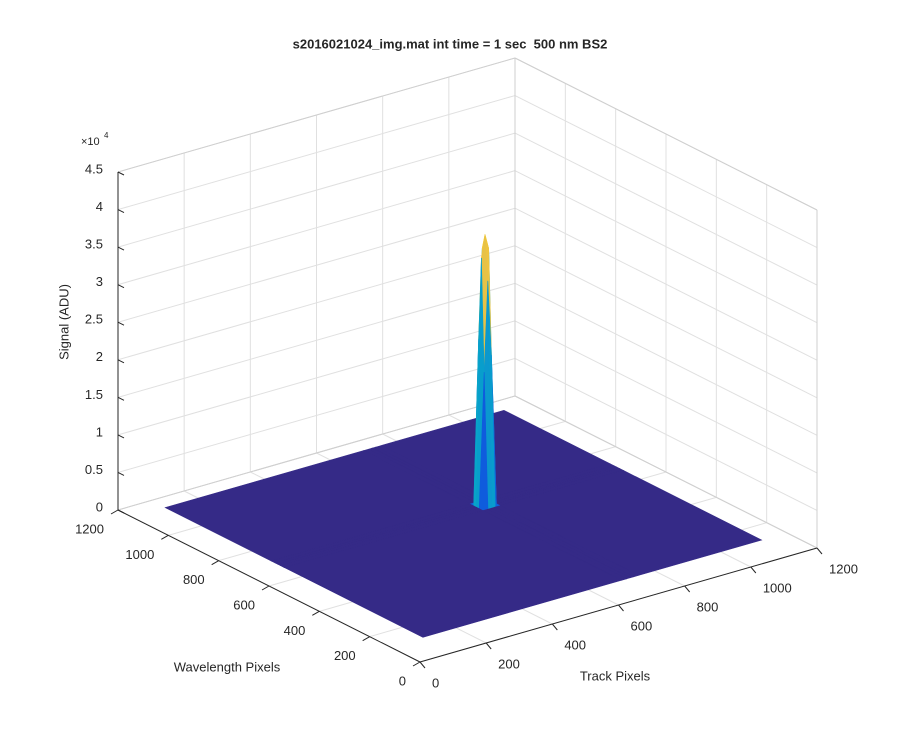 The height and width of the screenshot is (750, 900). I want to click on z-tick-label: 4.5, so click(94, 168).